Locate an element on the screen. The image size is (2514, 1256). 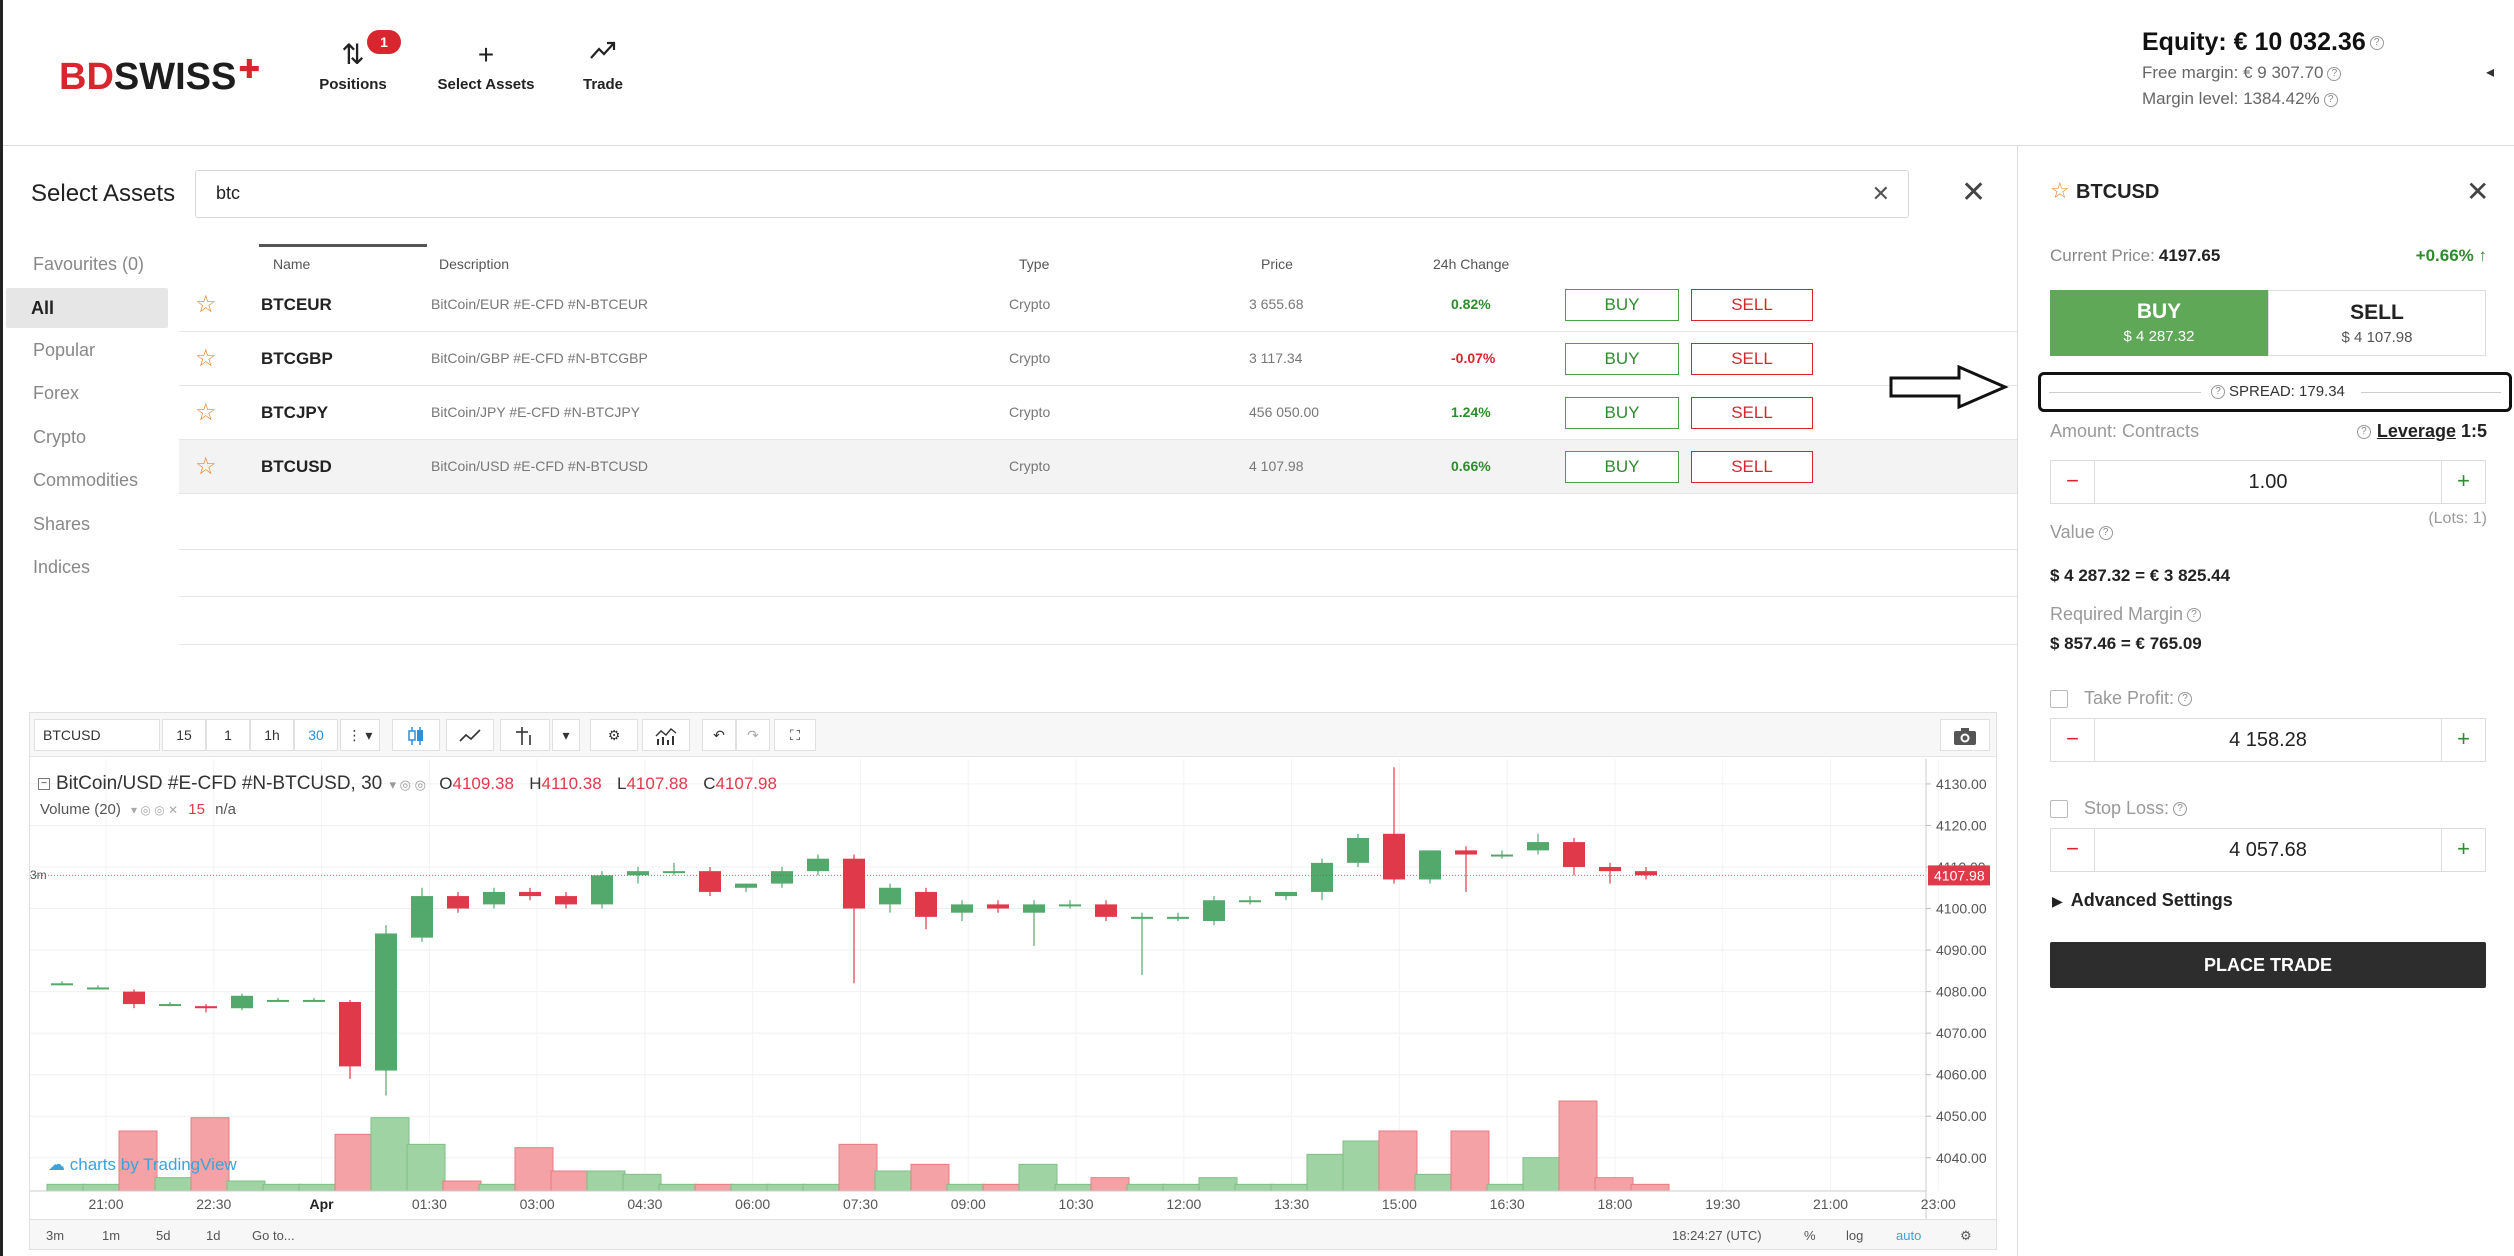
nav-positions: ⇅ 1 Positions is located at coordinates (358, 61).